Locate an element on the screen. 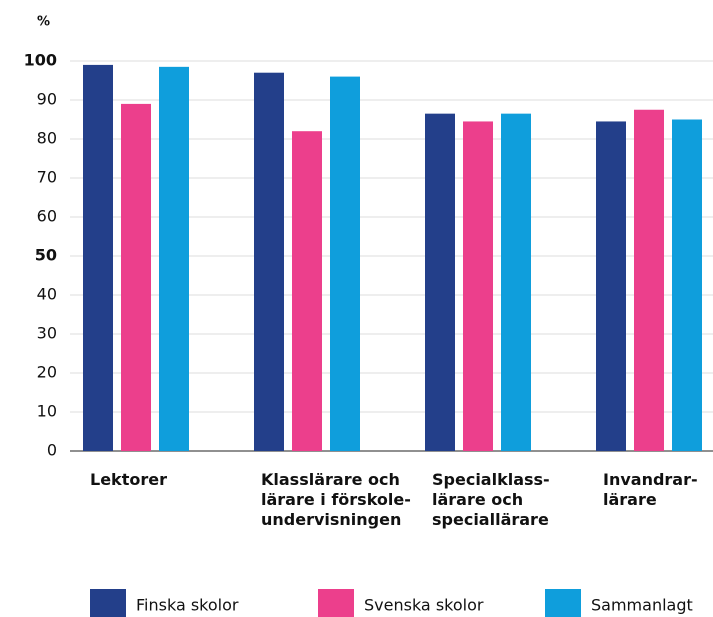 This screenshot has width=713, height=617. y-tick-label: 80 is located at coordinates (47, 138).